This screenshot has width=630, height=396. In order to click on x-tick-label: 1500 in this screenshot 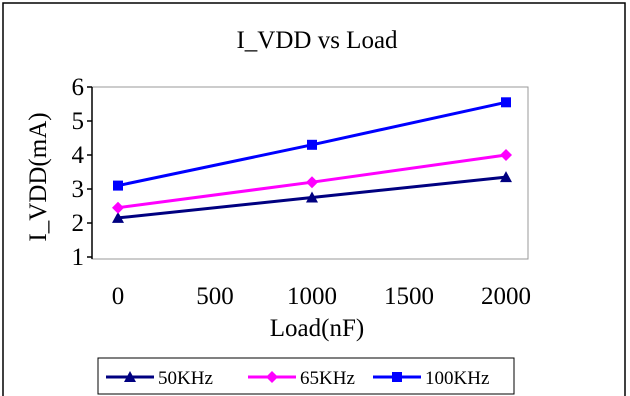, I will do `click(409, 296)`.